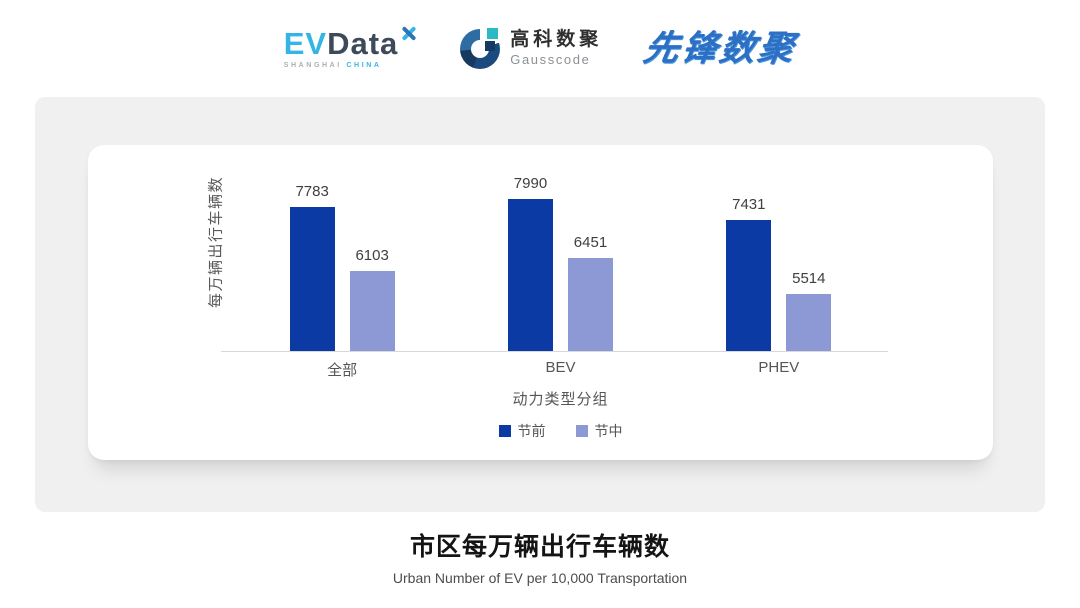 Image resolution: width=1080 pixels, height=608 pixels. Describe the element at coordinates (363, 43) in the screenshot. I see `evdata-logo-data: Data` at that location.